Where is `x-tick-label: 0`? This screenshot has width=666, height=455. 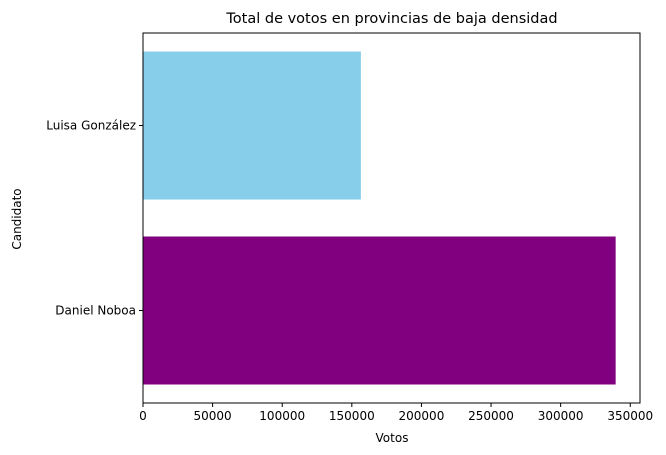 x-tick-label: 0 is located at coordinates (143, 416).